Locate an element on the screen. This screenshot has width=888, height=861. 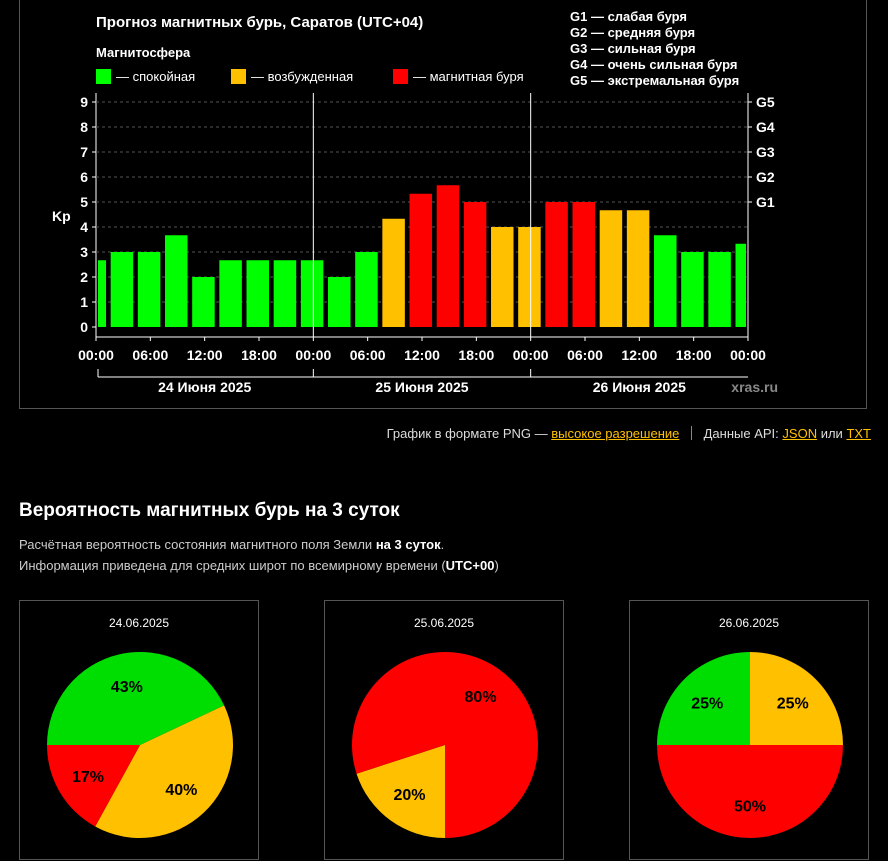
chart-title: Прогноз магнитных бурь, Саратов (UTC+04) is located at coordinates (259, 22).